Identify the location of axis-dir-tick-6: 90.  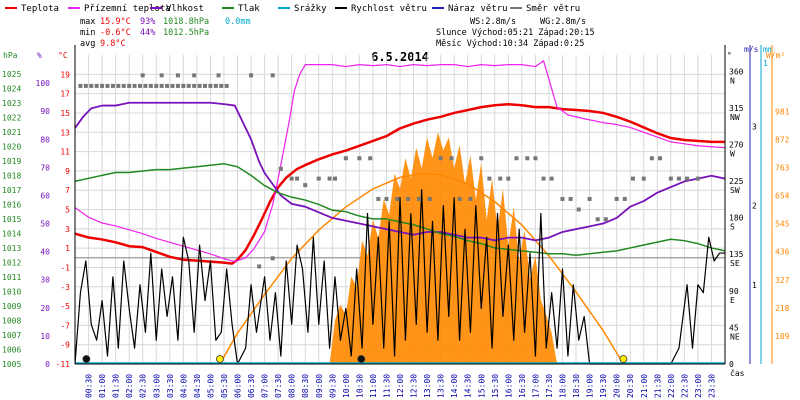
(734, 291).